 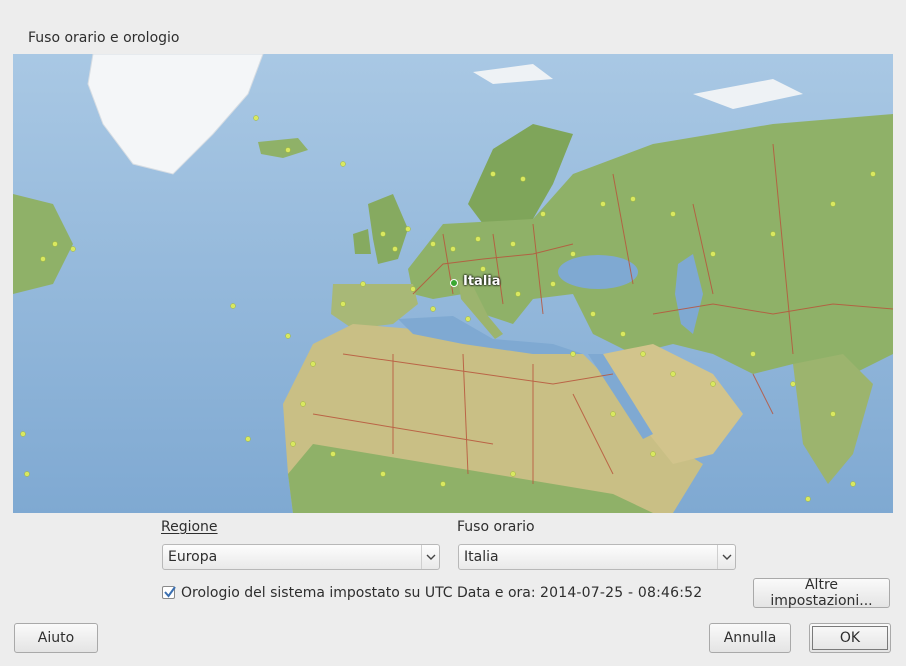 What do you see at coordinates (317, 593) in the screenshot?
I see `utc-checkbox-label: Orologio del sistema impostato su UTC` at bounding box center [317, 593].